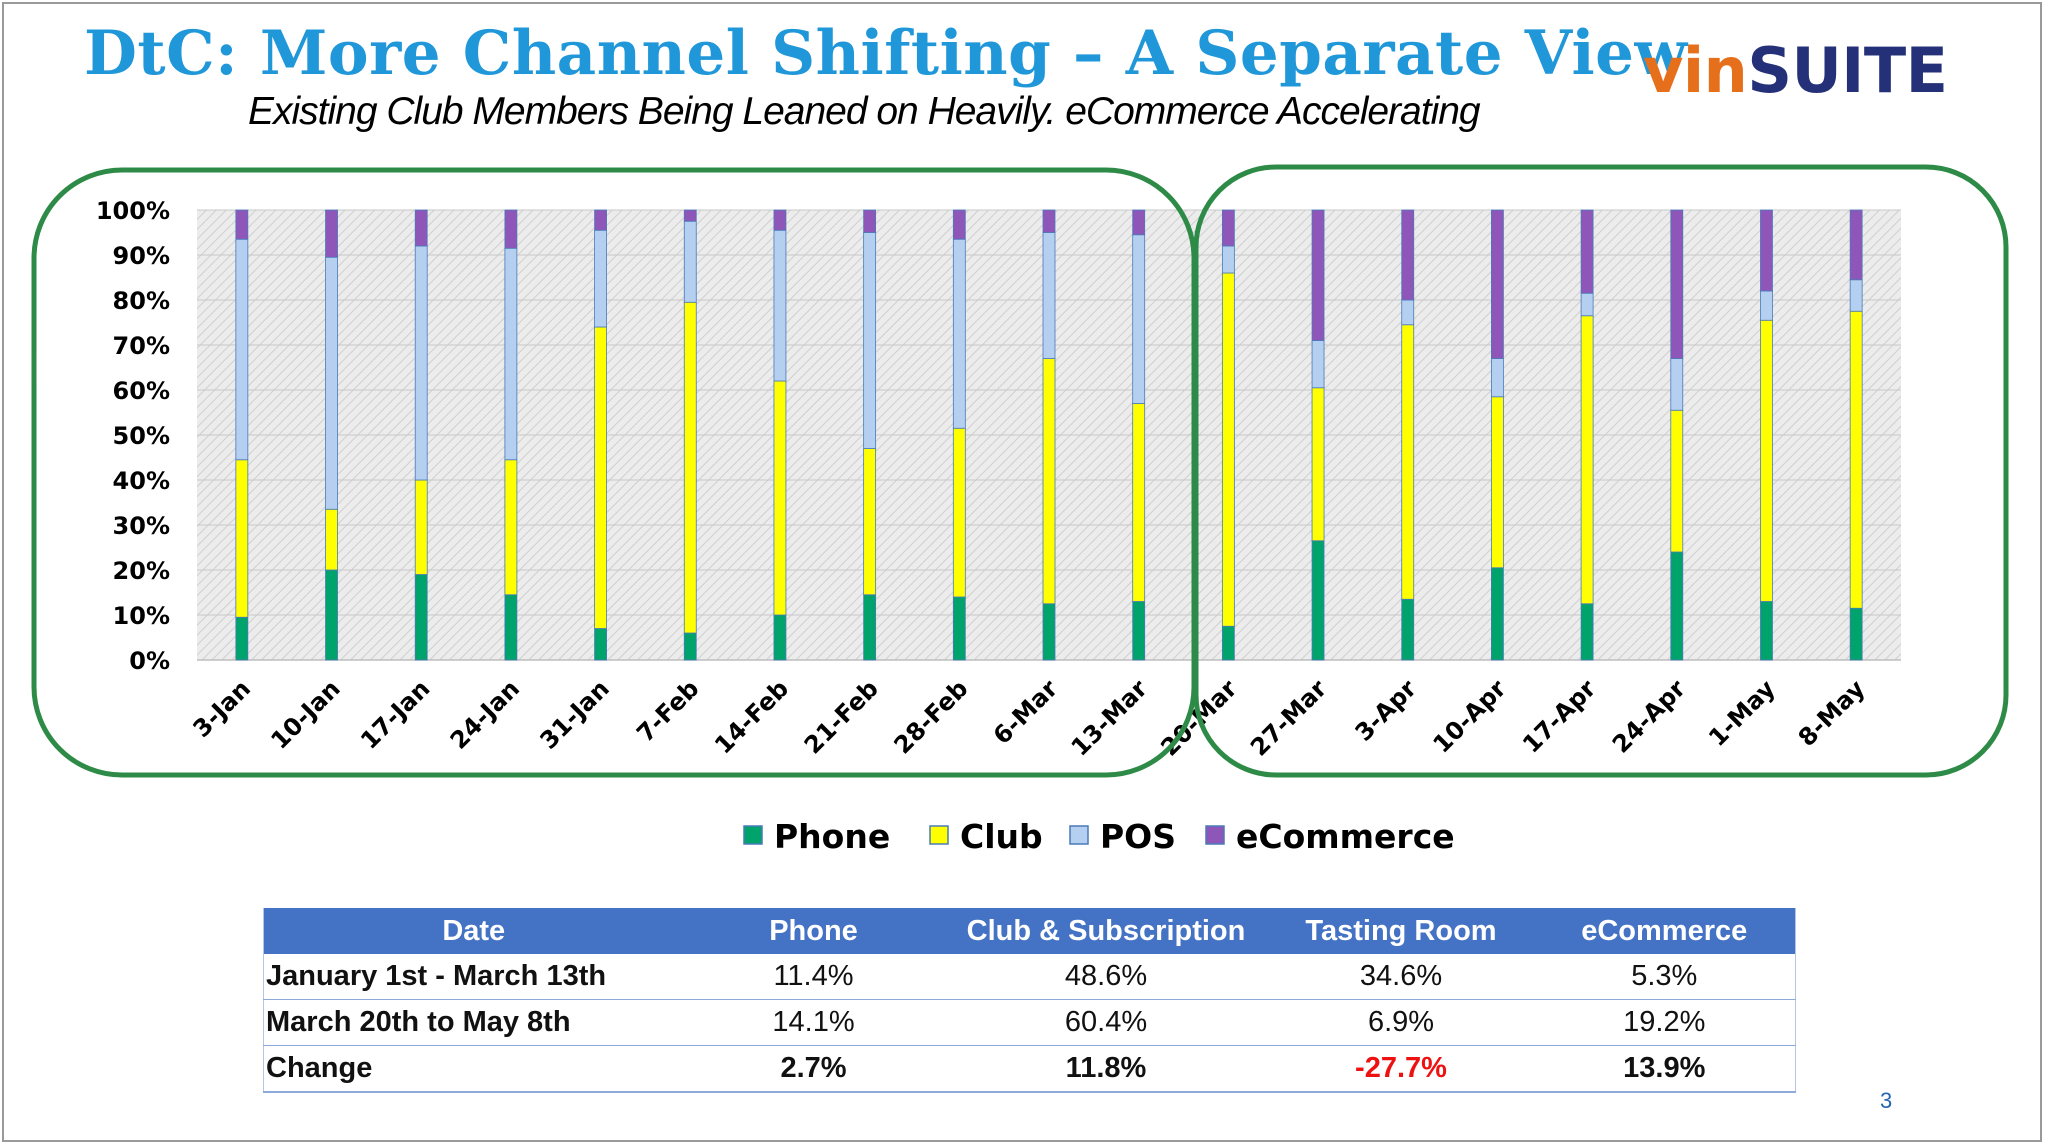  I want to click on bar-ecommerce-10-jan, so click(331, 233).